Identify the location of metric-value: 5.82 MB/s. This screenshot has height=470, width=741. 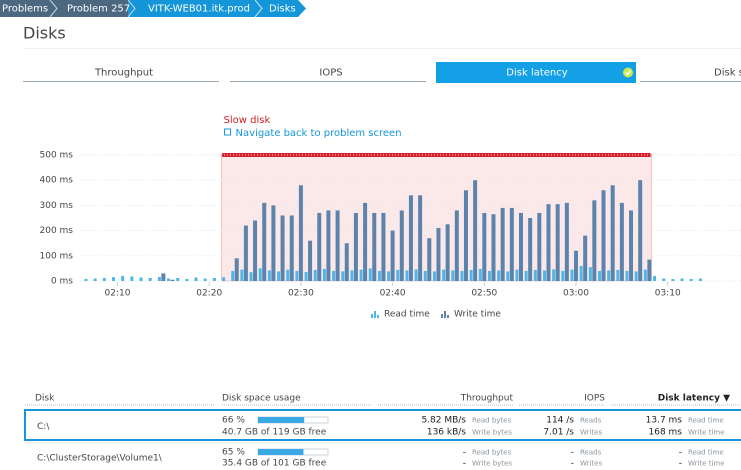
(443, 421).